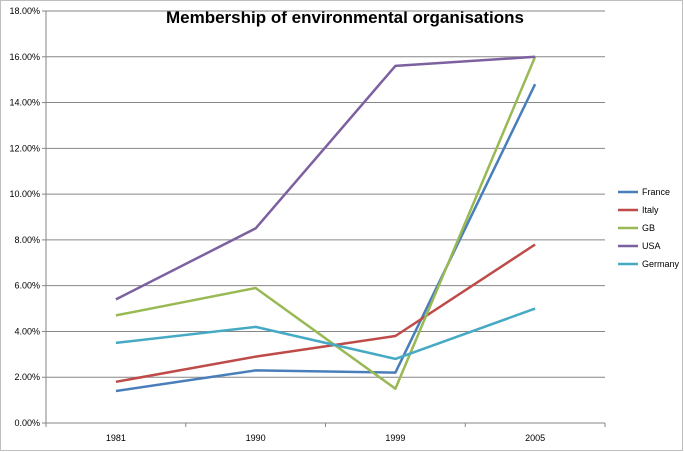 This screenshot has height=452, width=684. Describe the element at coordinates (325, 438) in the screenshot. I see `x-tick-labels: 1981 1990 1999 2005` at that location.